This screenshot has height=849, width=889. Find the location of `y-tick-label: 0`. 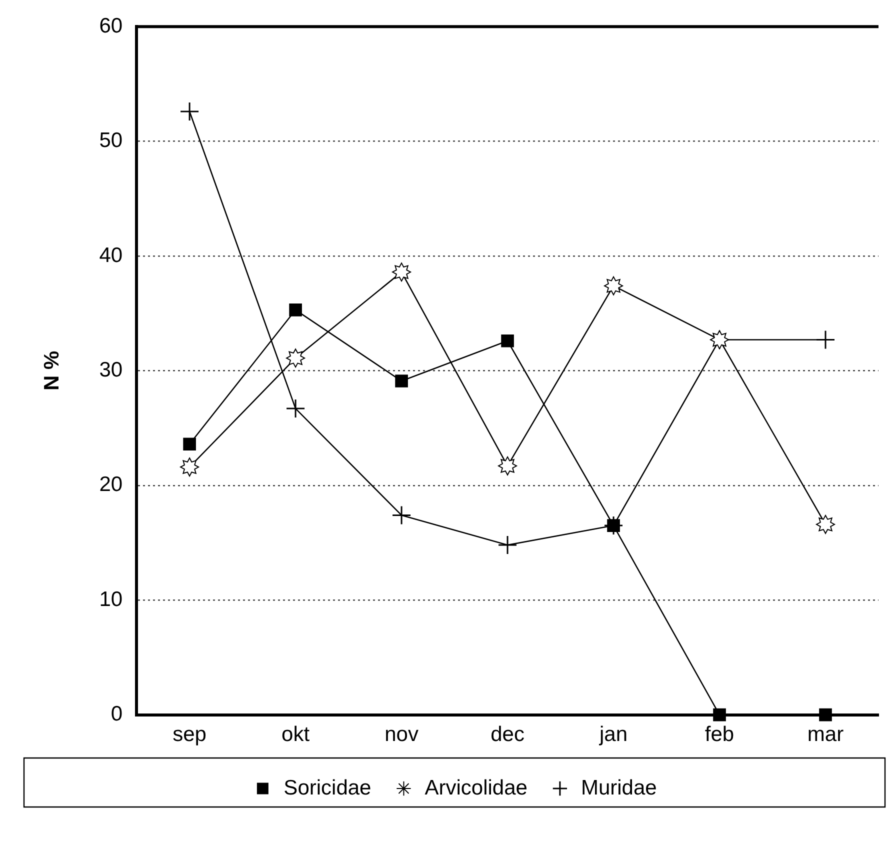

y-tick-label: 0 is located at coordinates (116, 714).